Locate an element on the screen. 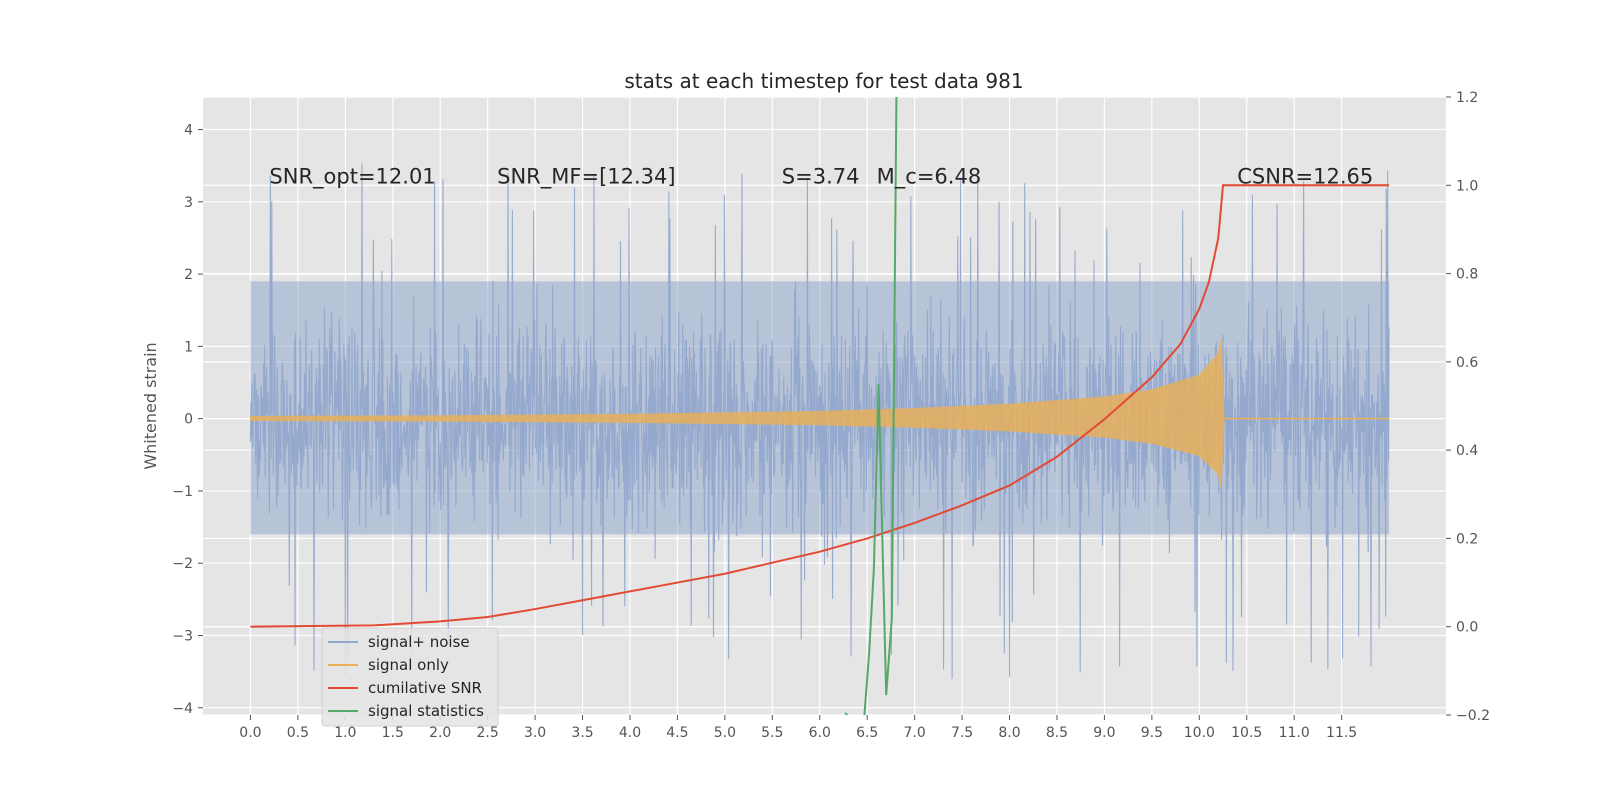 This screenshot has height=800, width=1600. x-tick-label: 5.5 is located at coordinates (772, 733).